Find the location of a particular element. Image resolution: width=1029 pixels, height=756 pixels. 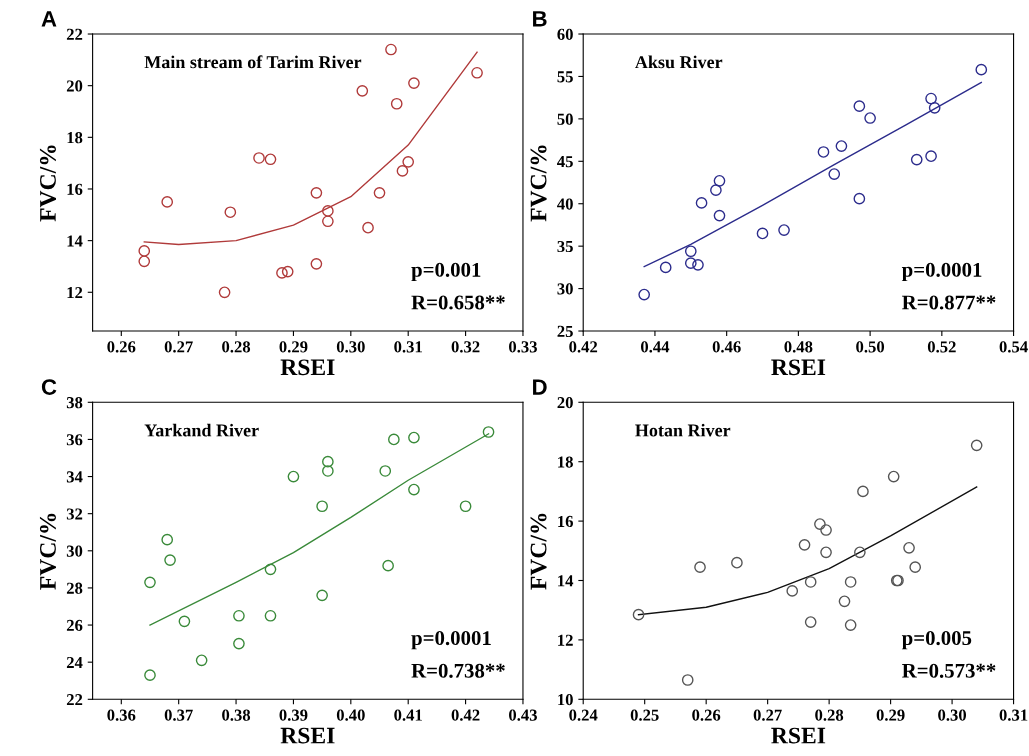

x-tick-label: 0.54 is located at coordinates (1013, 347).